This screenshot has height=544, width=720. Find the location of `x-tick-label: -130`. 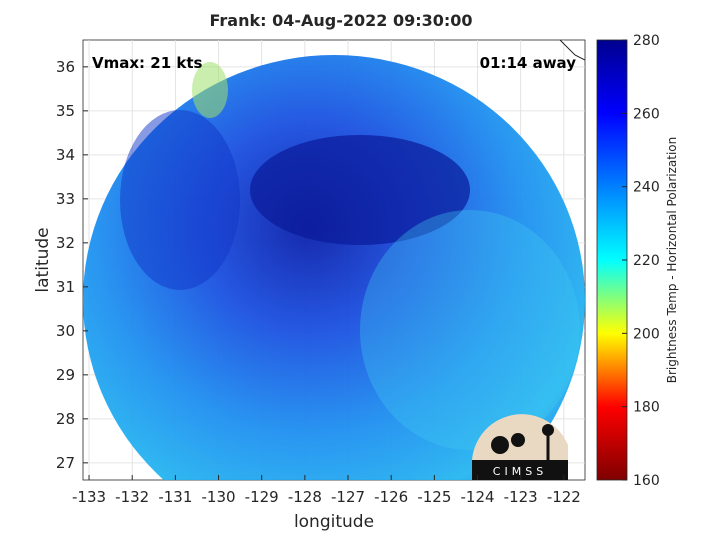

x-tick-label: -130 is located at coordinates (219, 497).